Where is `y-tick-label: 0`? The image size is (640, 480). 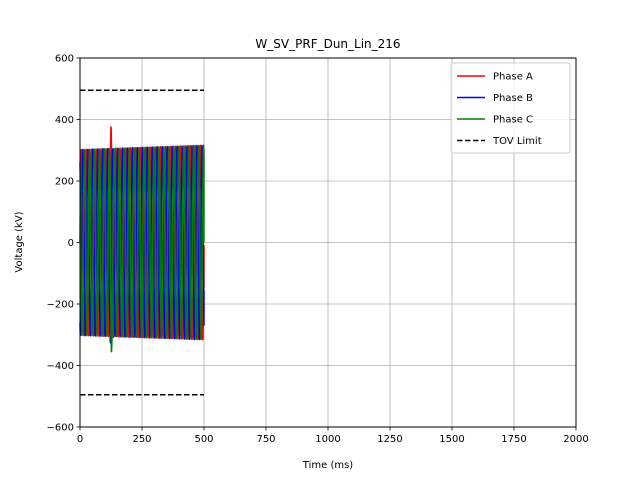
y-tick-label: 0 is located at coordinates (71, 243).